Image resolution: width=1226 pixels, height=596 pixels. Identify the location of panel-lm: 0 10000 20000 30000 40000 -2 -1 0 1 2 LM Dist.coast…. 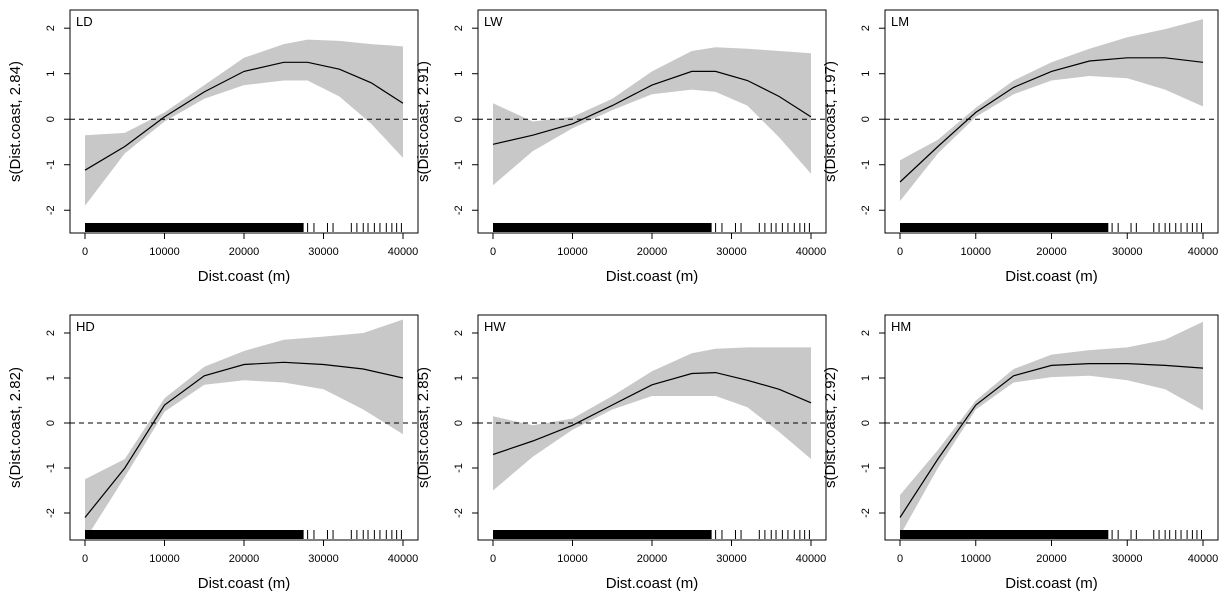
(1020, 147).